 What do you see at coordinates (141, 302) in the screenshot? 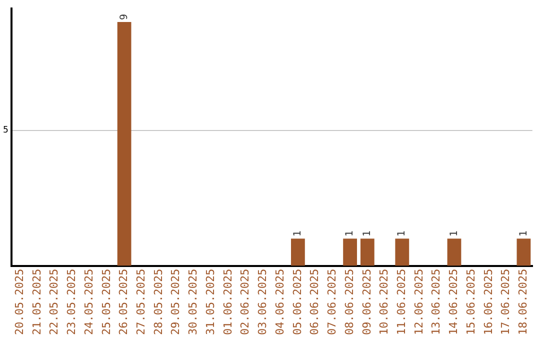
I see `x-tick-label: 27.05.2025` at bounding box center [141, 302].